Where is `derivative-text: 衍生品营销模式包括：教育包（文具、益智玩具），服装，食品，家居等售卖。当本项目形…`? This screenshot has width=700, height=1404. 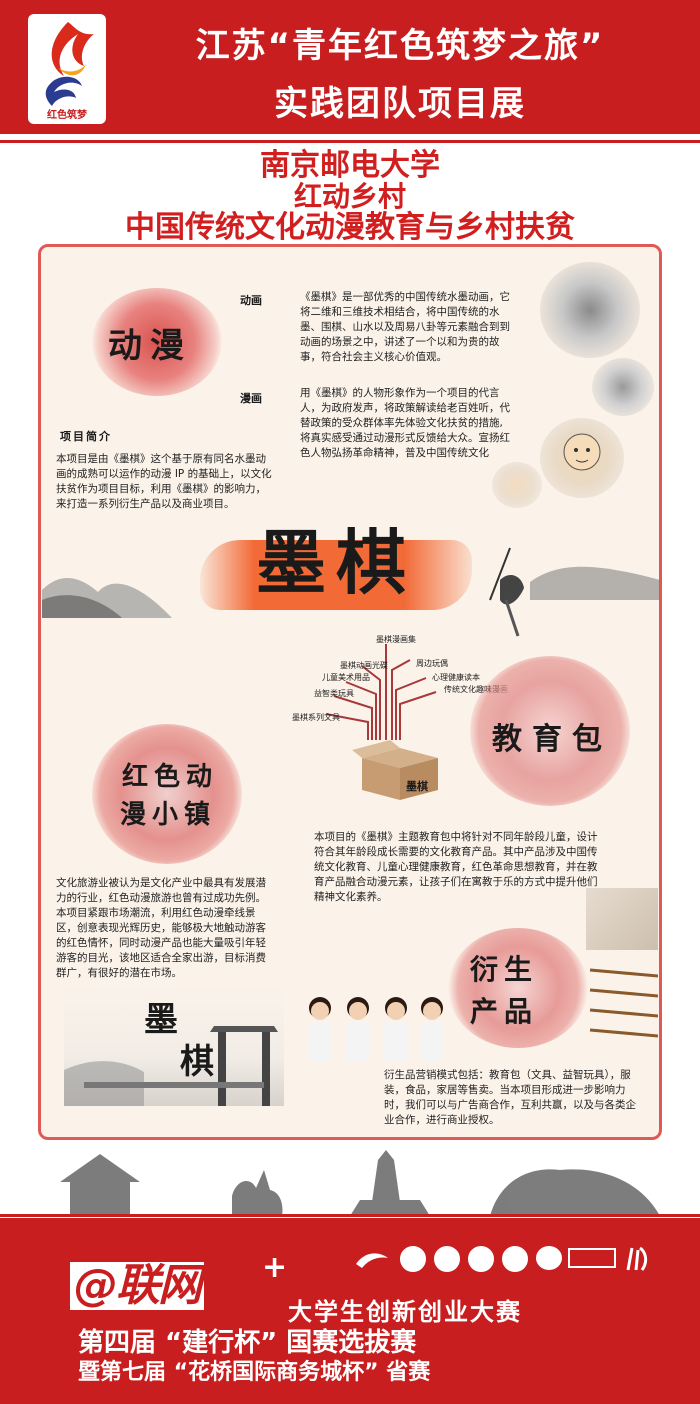
derivative-text: 衍生品营销模式包括：教育包（文具、益智玩具），服装，食品，家居等售卖。当本项目形… is located at coordinates (510, 1097).